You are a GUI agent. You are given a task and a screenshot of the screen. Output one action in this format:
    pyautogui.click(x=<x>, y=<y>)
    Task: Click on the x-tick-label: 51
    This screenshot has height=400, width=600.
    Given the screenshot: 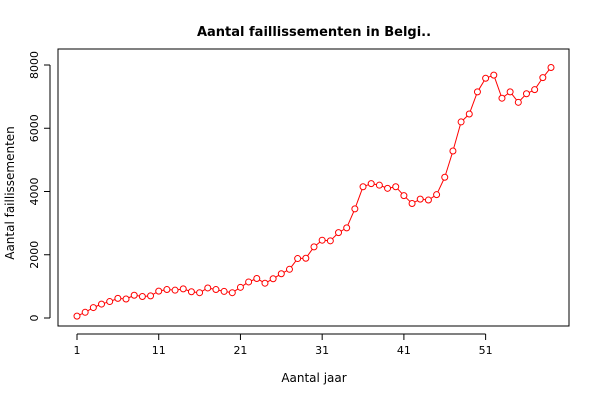 What is the action you would take?
    pyautogui.click(x=486, y=350)
    